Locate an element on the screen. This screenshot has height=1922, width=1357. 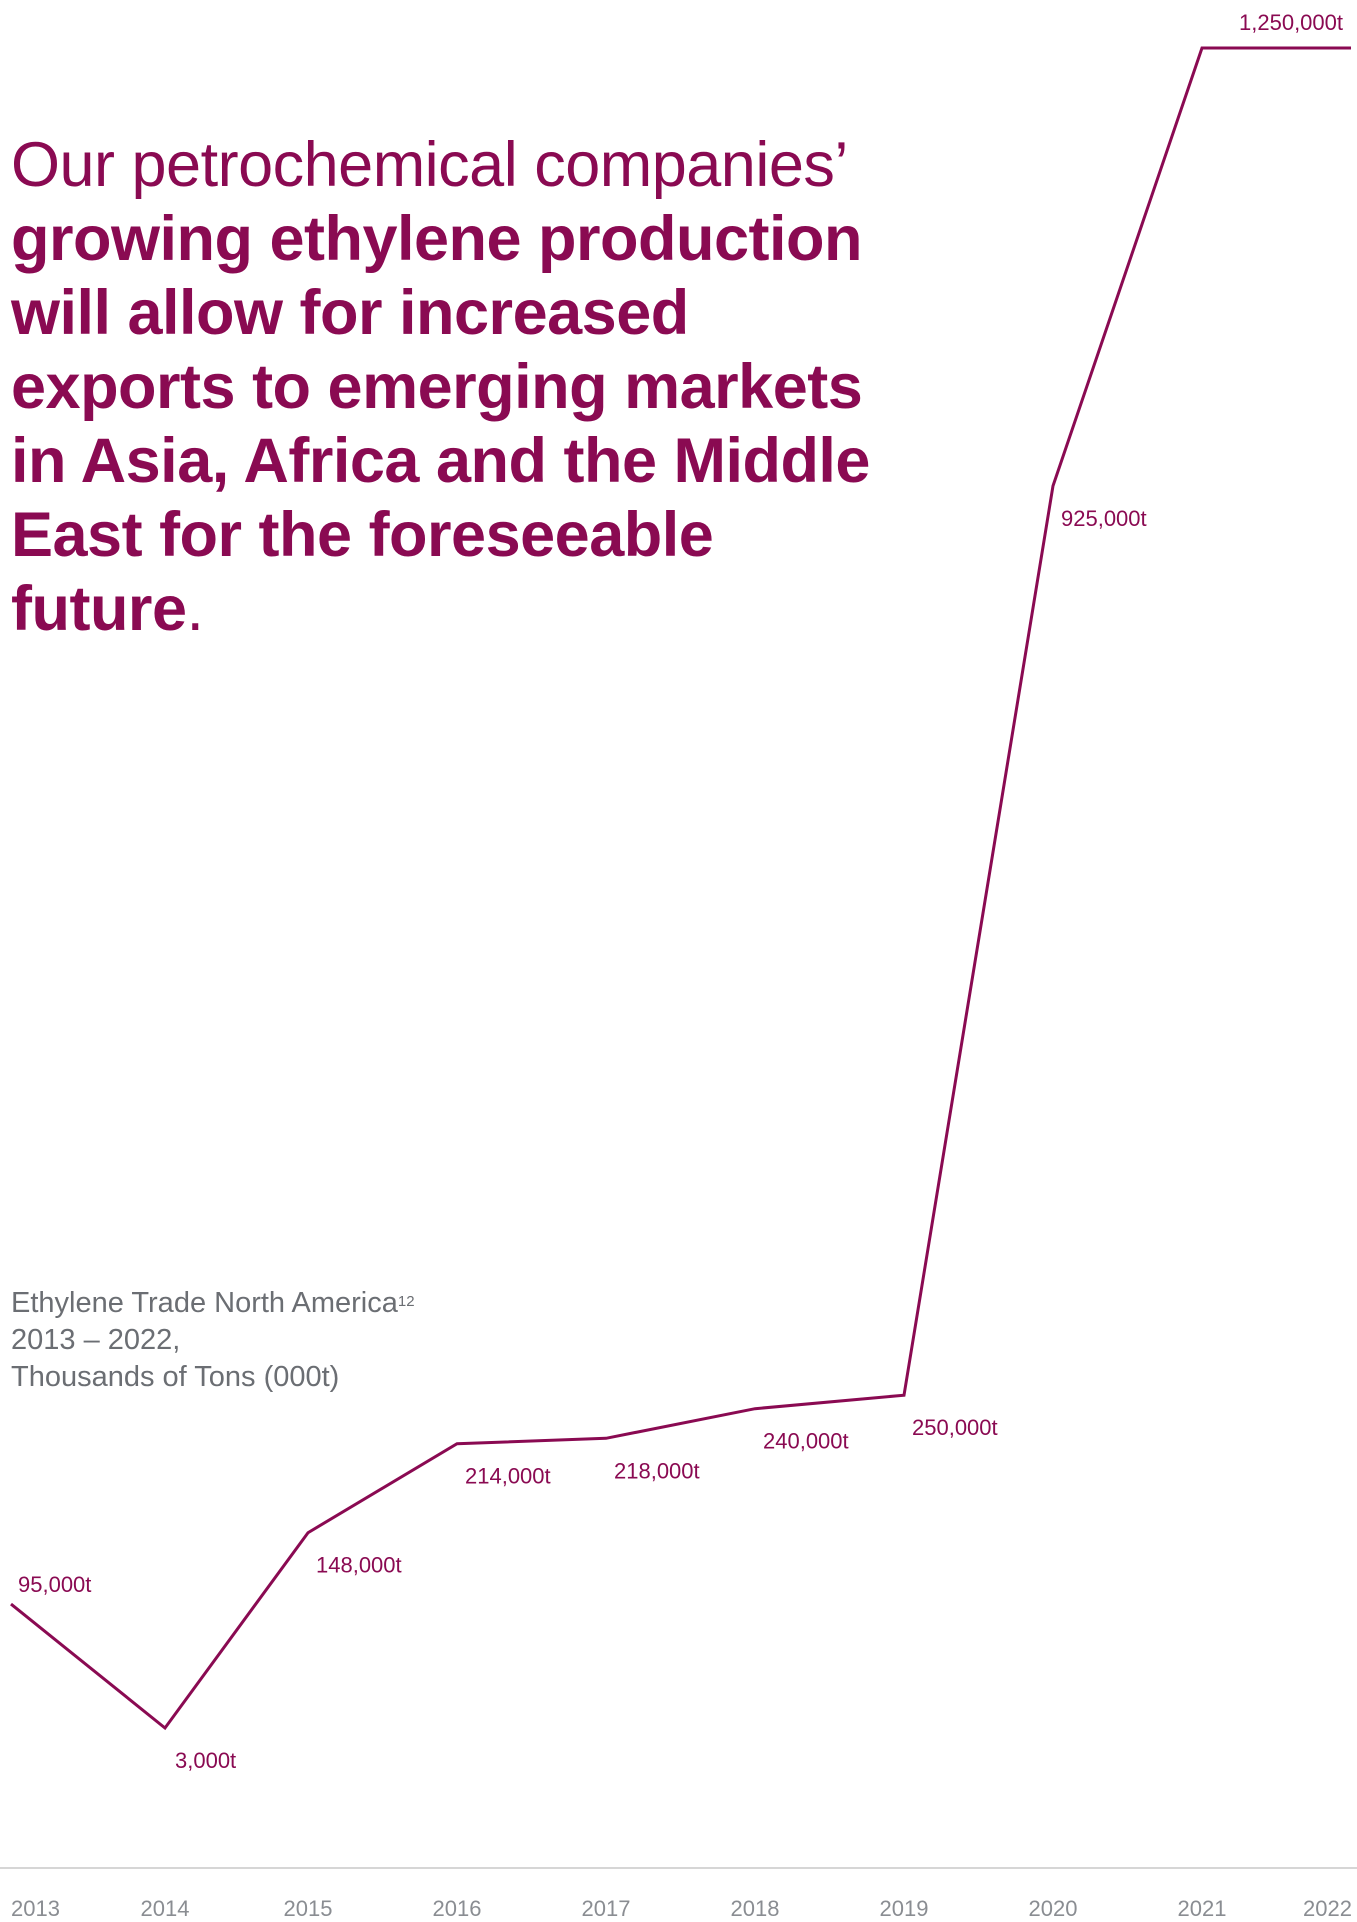
data-label: 250,000t is located at coordinates (955, 1427).